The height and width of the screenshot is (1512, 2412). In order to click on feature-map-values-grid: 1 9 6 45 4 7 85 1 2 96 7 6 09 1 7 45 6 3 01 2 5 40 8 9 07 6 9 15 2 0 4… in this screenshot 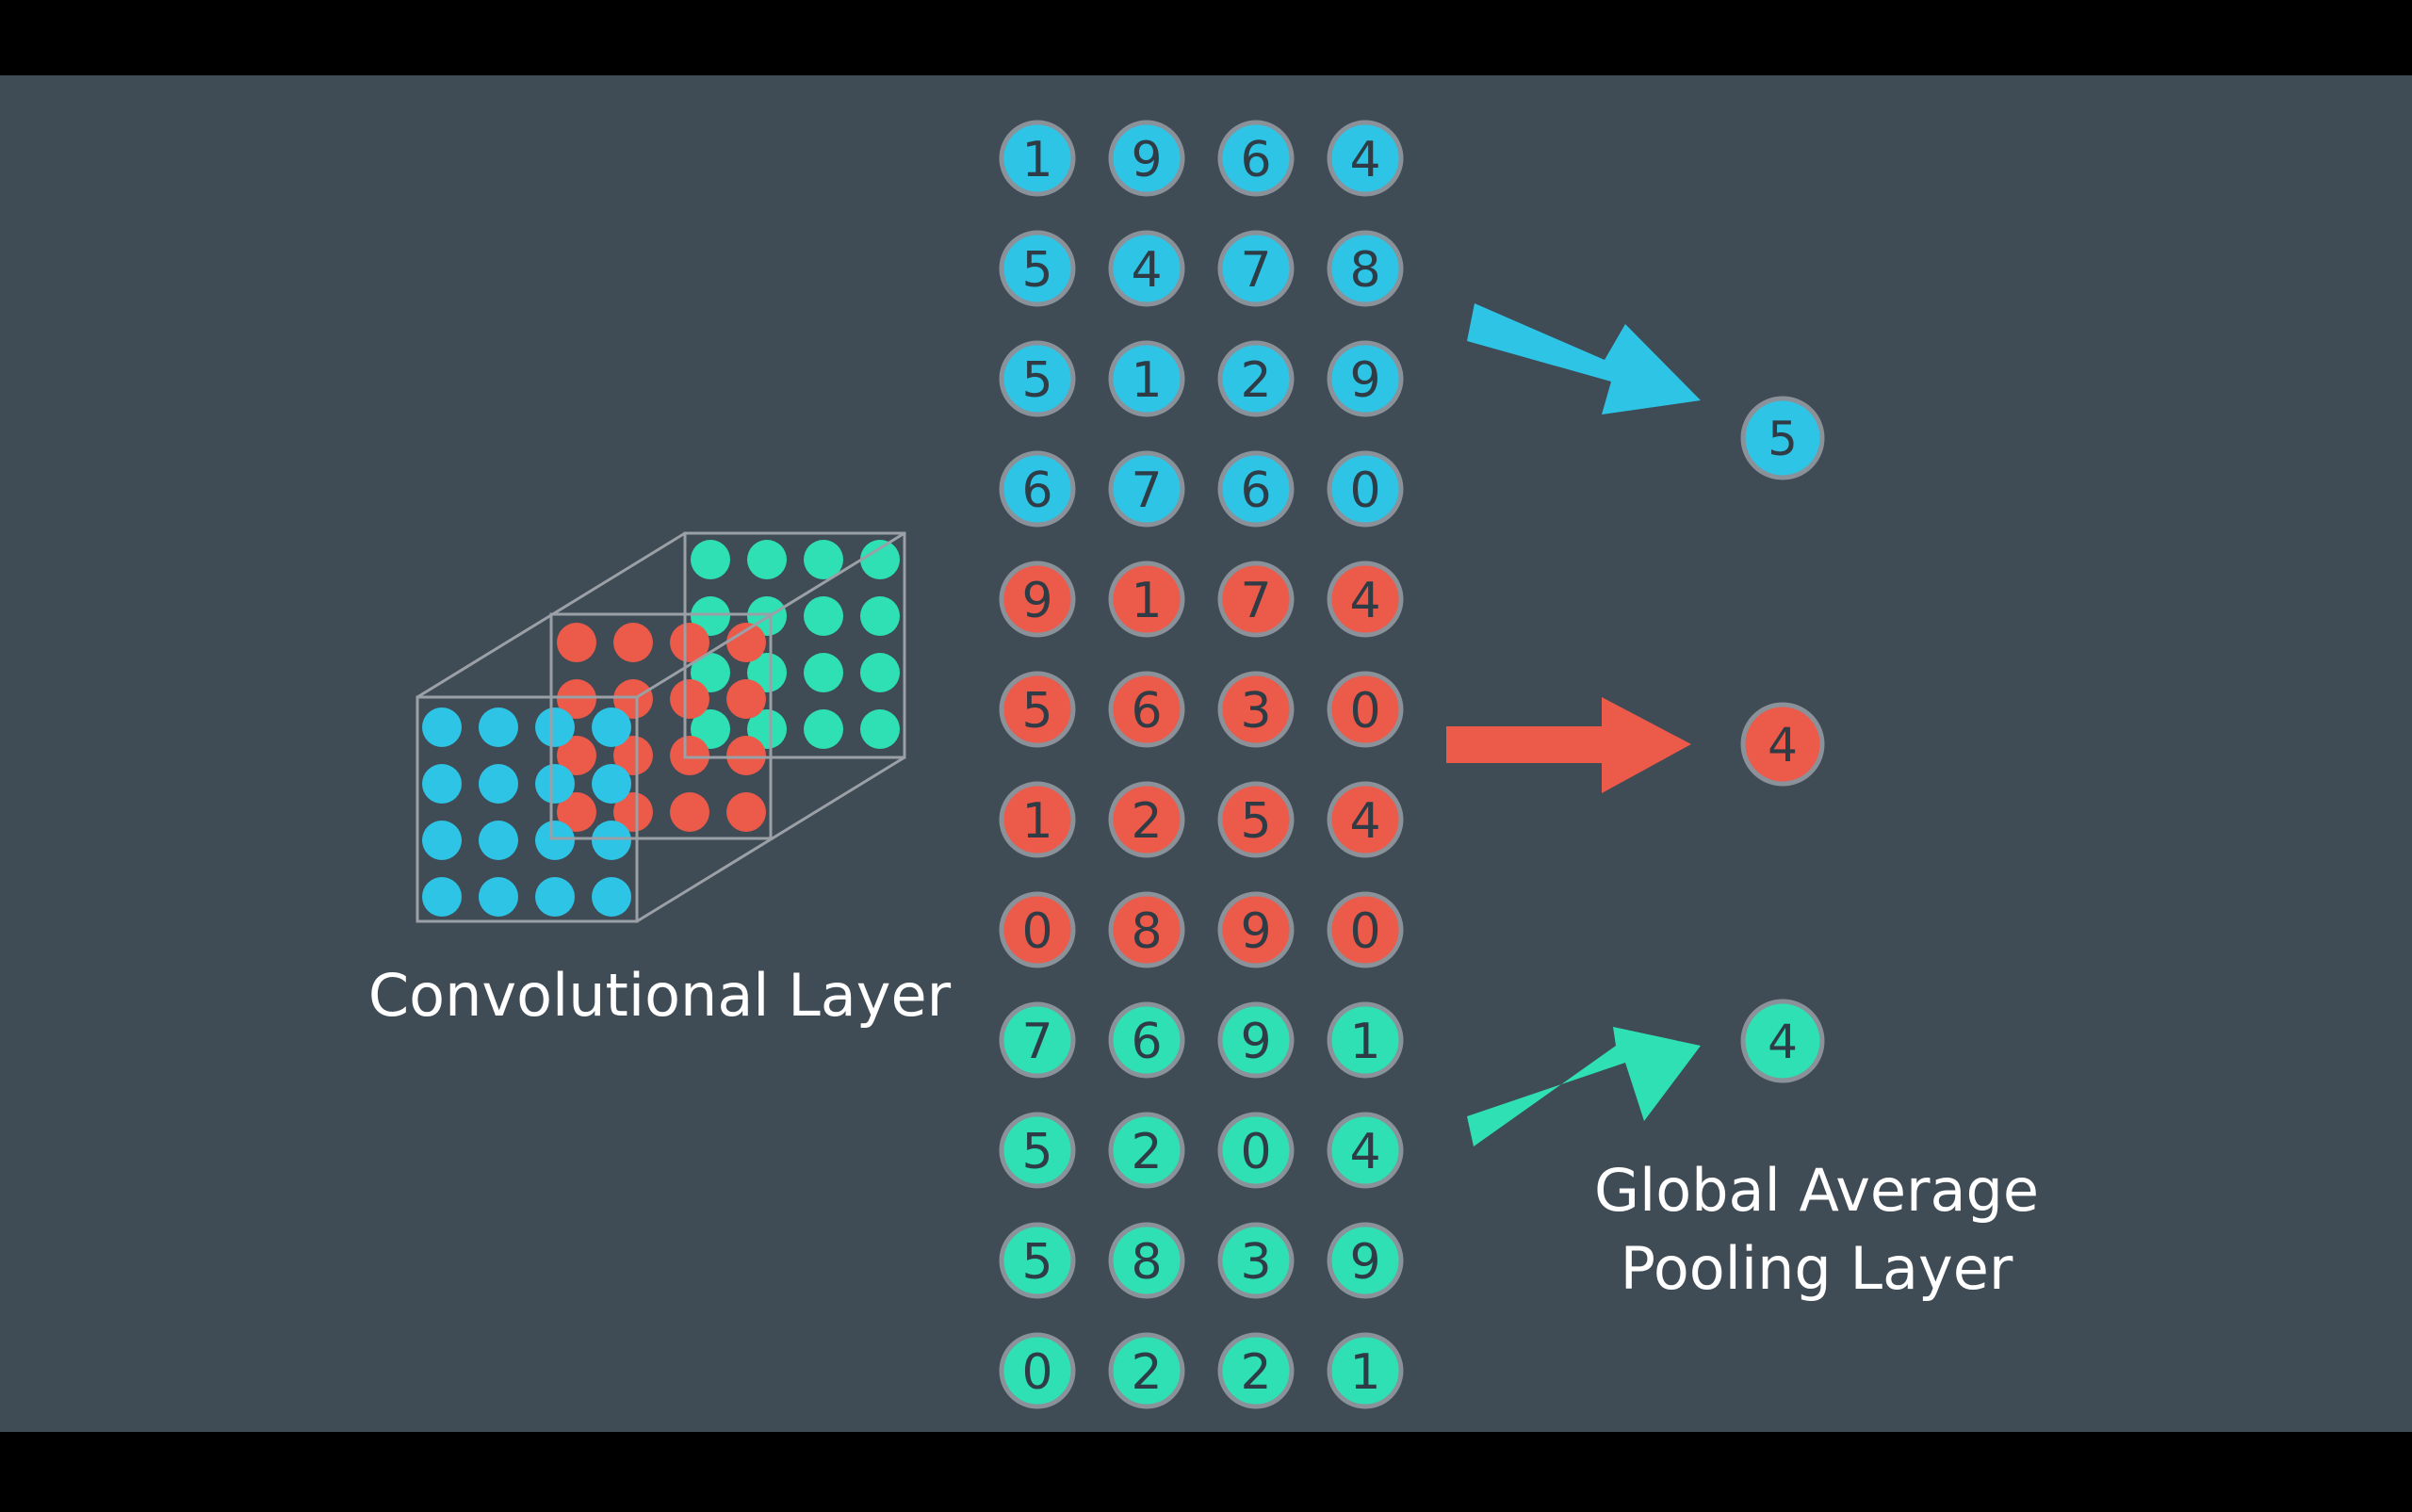, I will do `click(1201, 764)`.